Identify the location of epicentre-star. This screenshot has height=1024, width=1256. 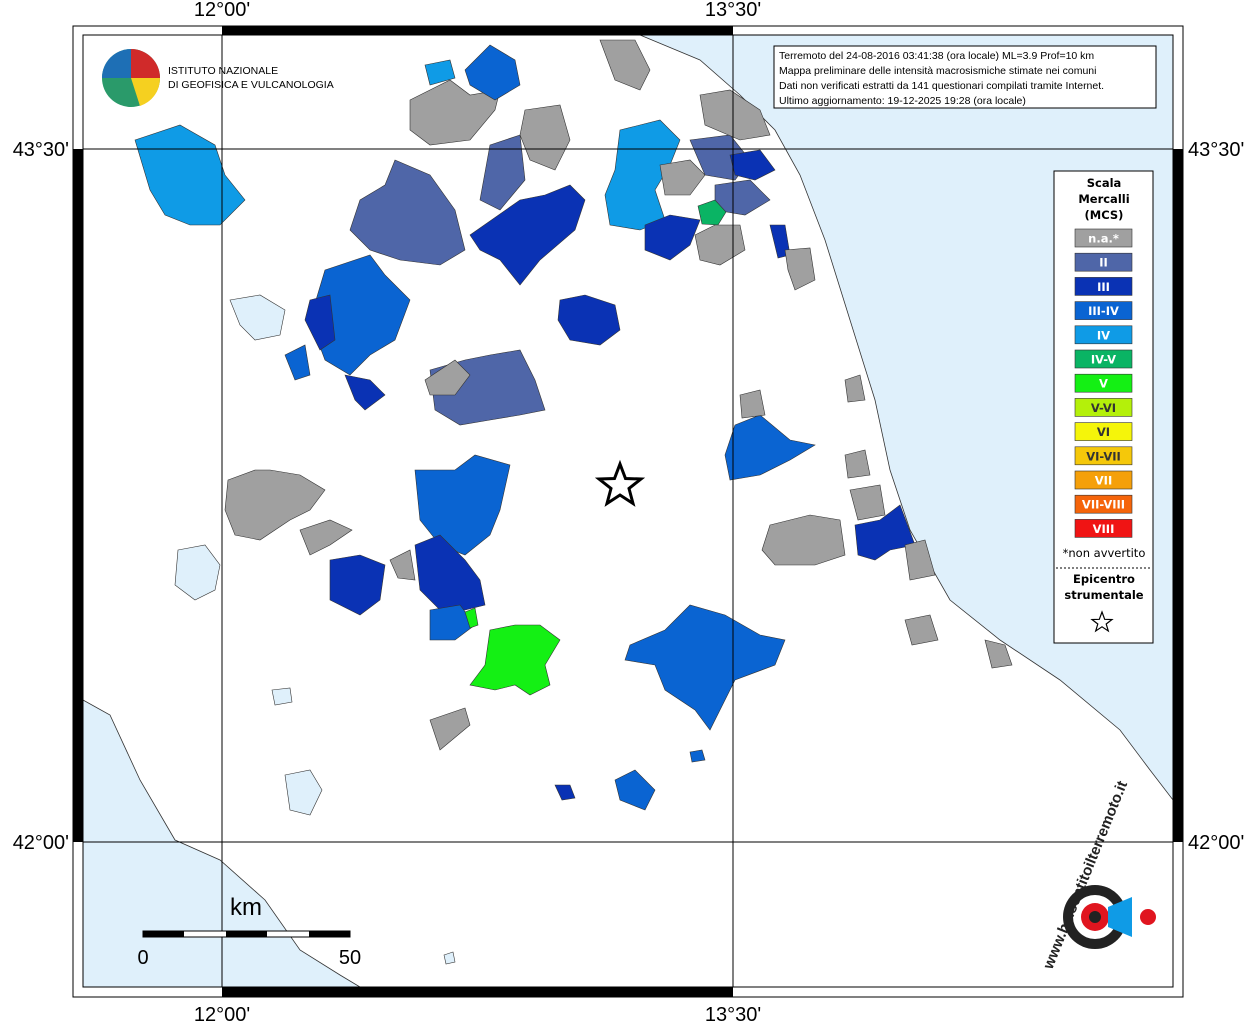
(620, 483).